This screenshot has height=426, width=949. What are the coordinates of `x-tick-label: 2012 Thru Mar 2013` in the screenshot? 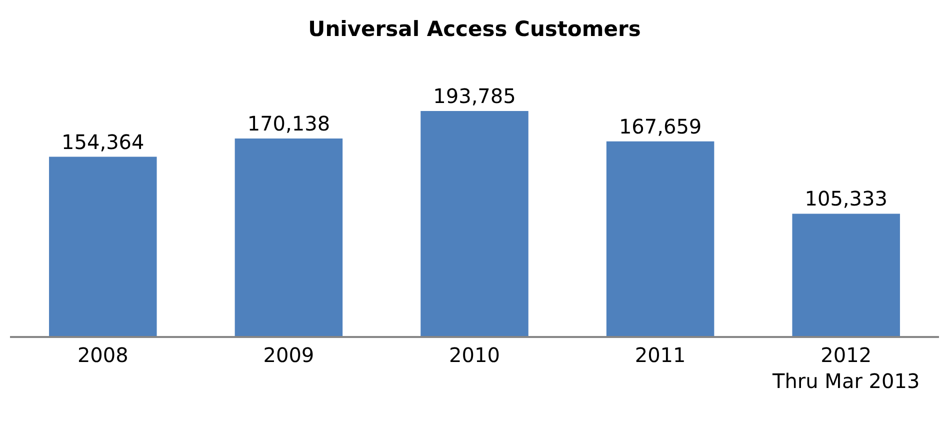 It's located at (846, 368).